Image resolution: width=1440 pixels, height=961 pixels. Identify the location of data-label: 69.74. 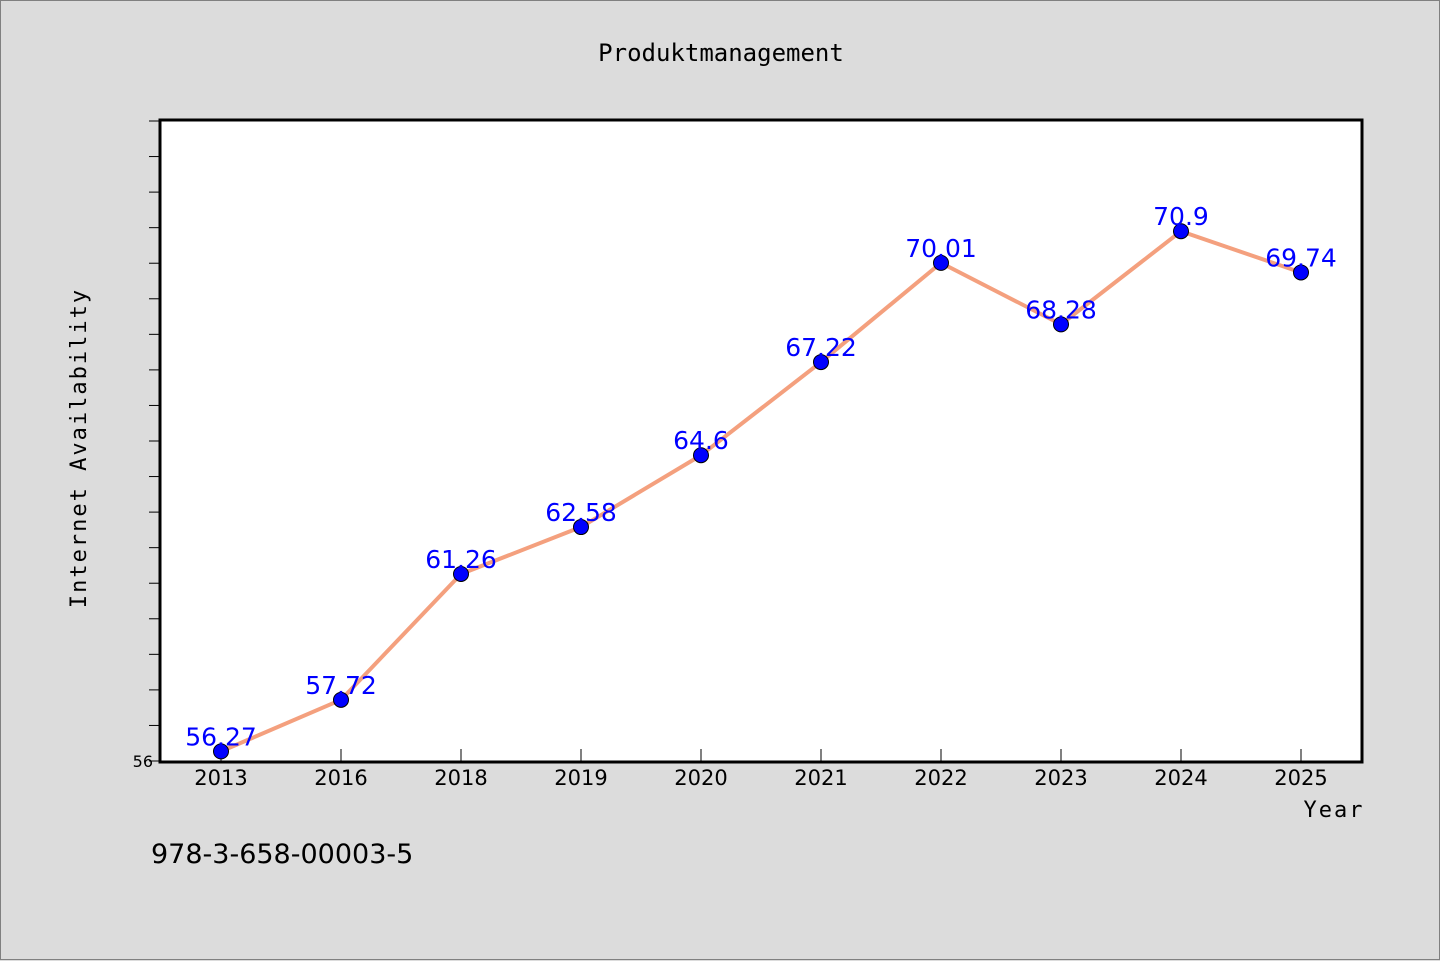
(1301, 257).